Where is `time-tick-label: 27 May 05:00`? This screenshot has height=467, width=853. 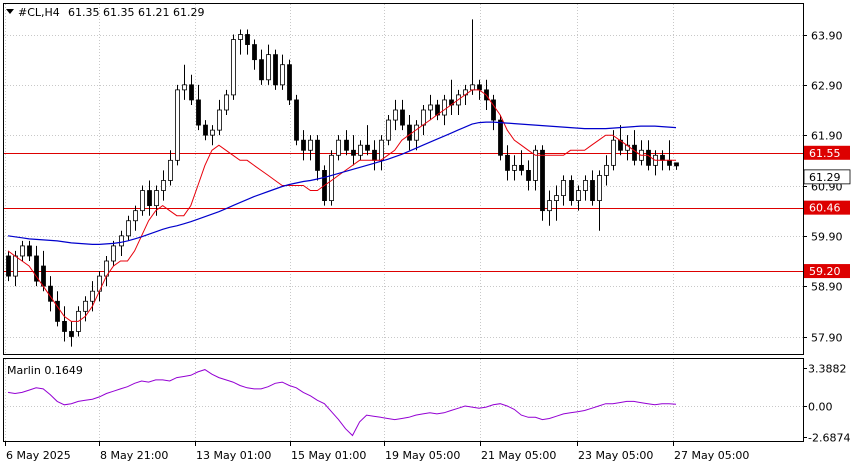 time-tick-label: 27 May 05:00 is located at coordinates (711, 455).